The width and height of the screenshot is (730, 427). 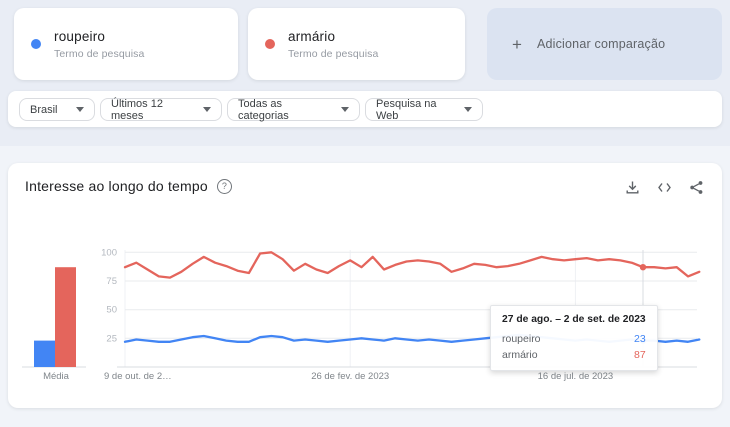 I want to click on download-icon, so click(x=632, y=187).